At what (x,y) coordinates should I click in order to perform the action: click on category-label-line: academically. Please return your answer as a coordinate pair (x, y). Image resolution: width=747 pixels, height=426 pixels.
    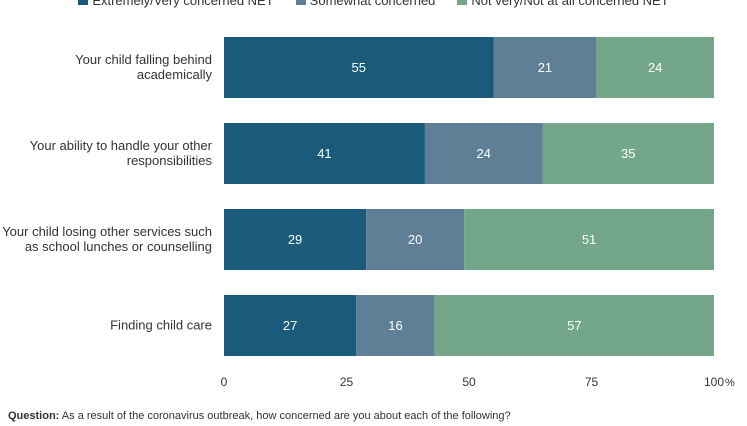
    Looking at the image, I should click on (175, 74).